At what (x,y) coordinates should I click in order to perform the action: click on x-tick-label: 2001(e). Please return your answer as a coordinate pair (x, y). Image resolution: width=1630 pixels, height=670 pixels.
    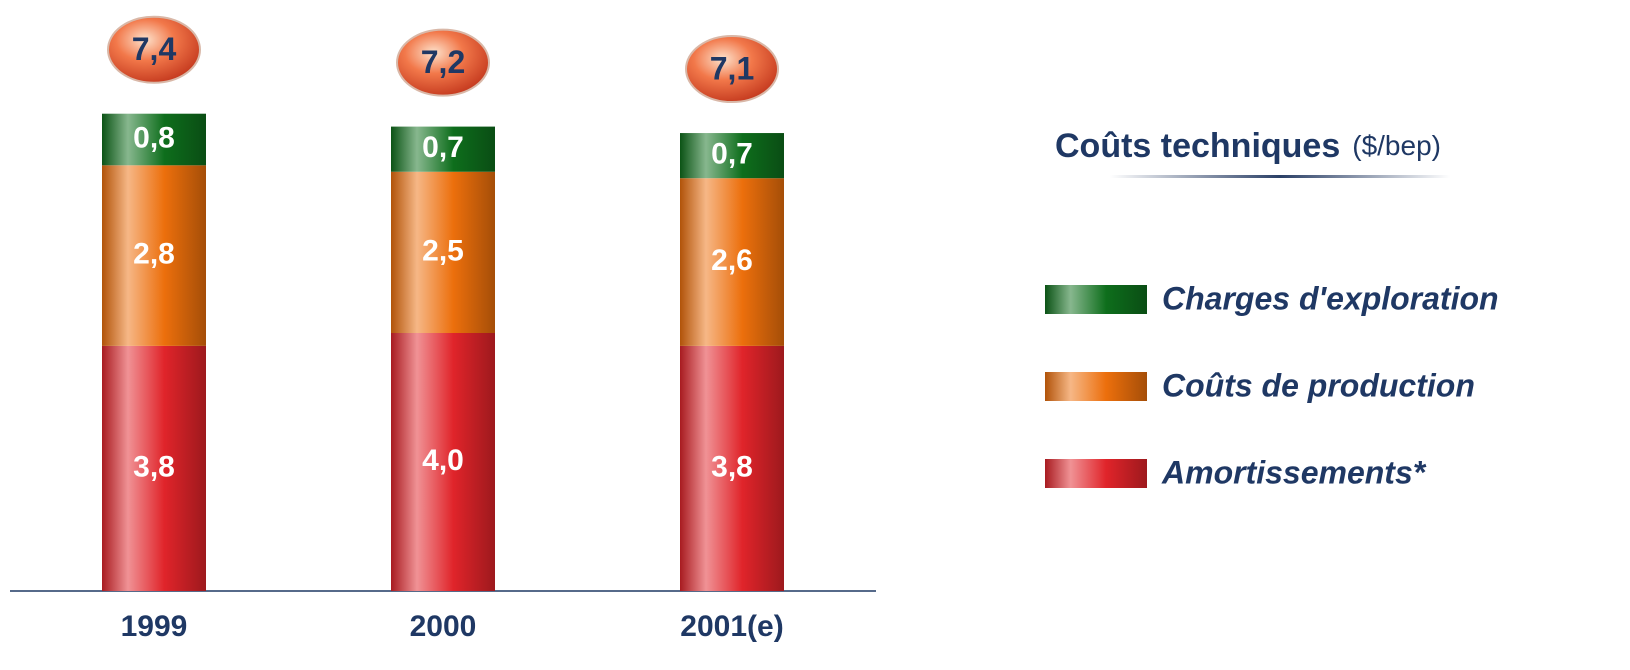
    Looking at the image, I should click on (731, 626).